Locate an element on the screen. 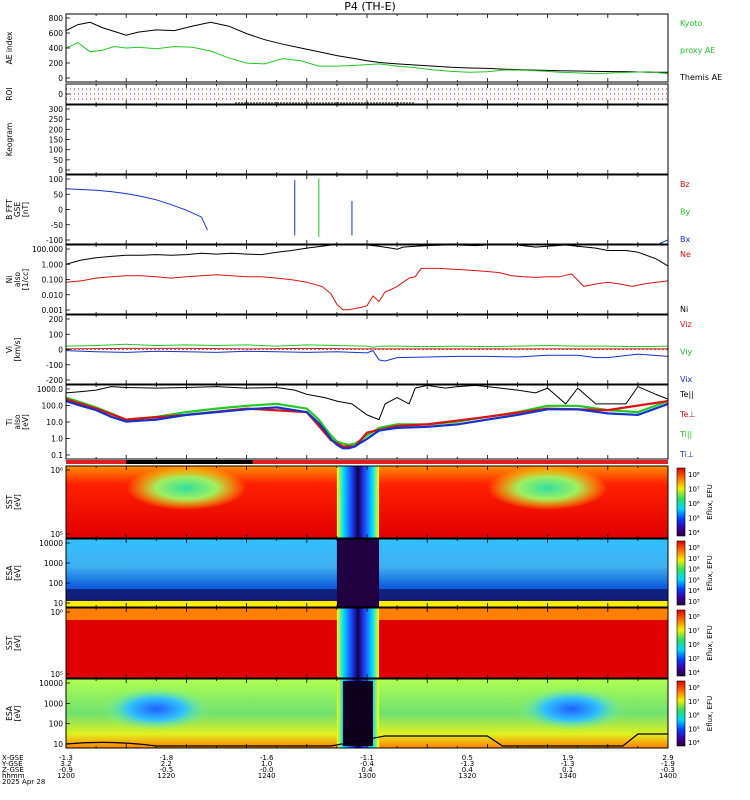 The height and width of the screenshot is (800, 750). y-axis-label: ROI is located at coordinates (9, 93).